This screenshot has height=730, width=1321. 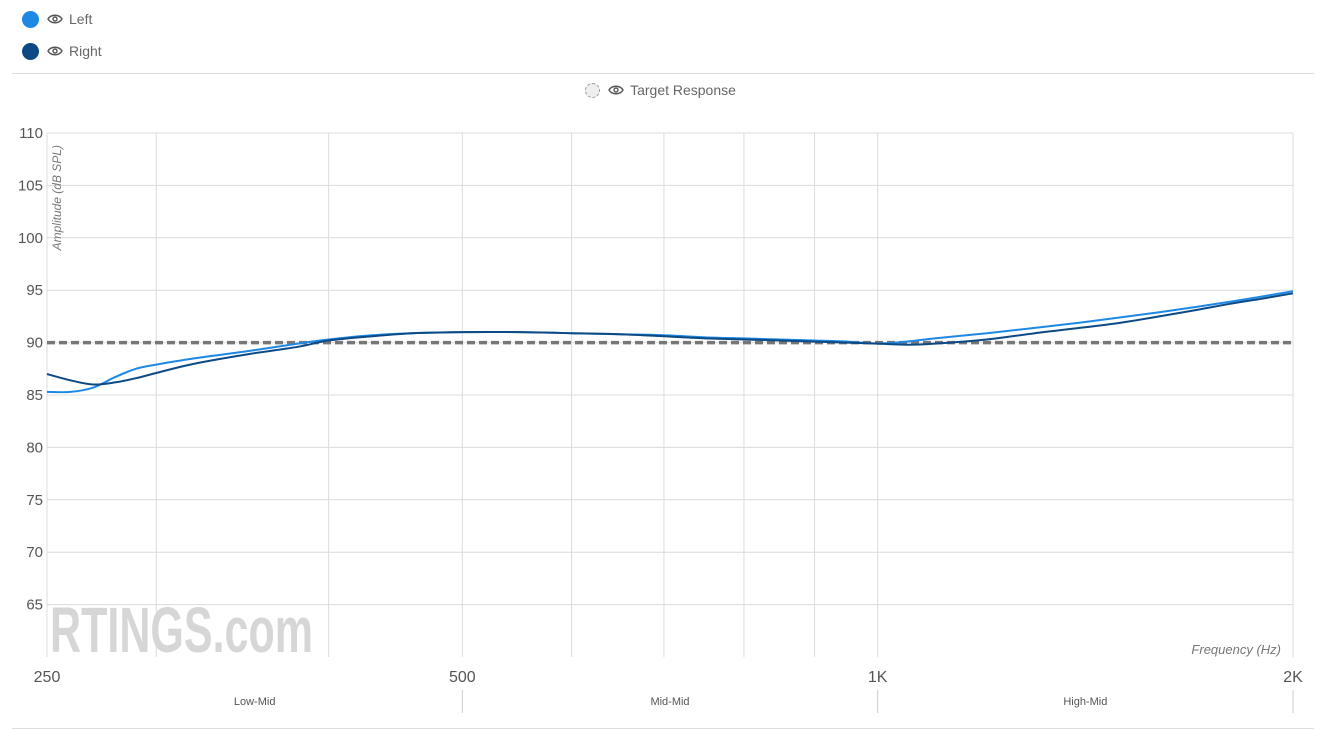 I want to click on legend-item-right: Right, so click(x=62, y=51).